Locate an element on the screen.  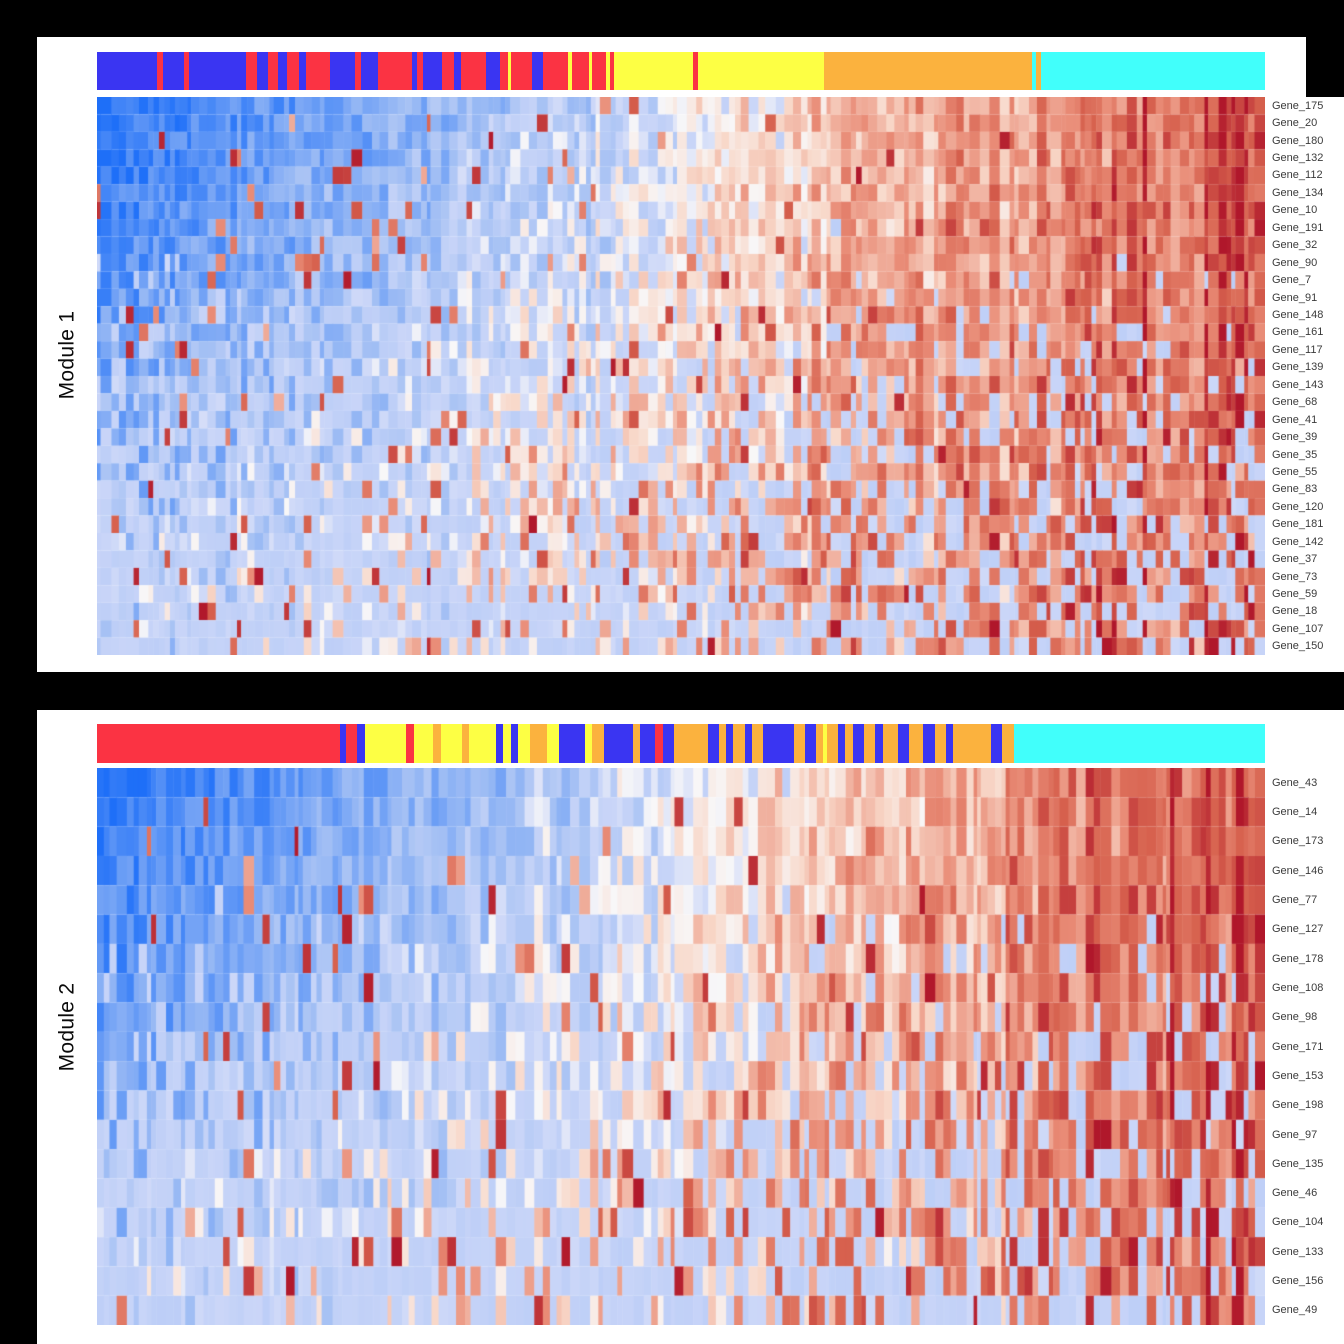
gene-label: Gene_180 is located at coordinates (1298, 140).